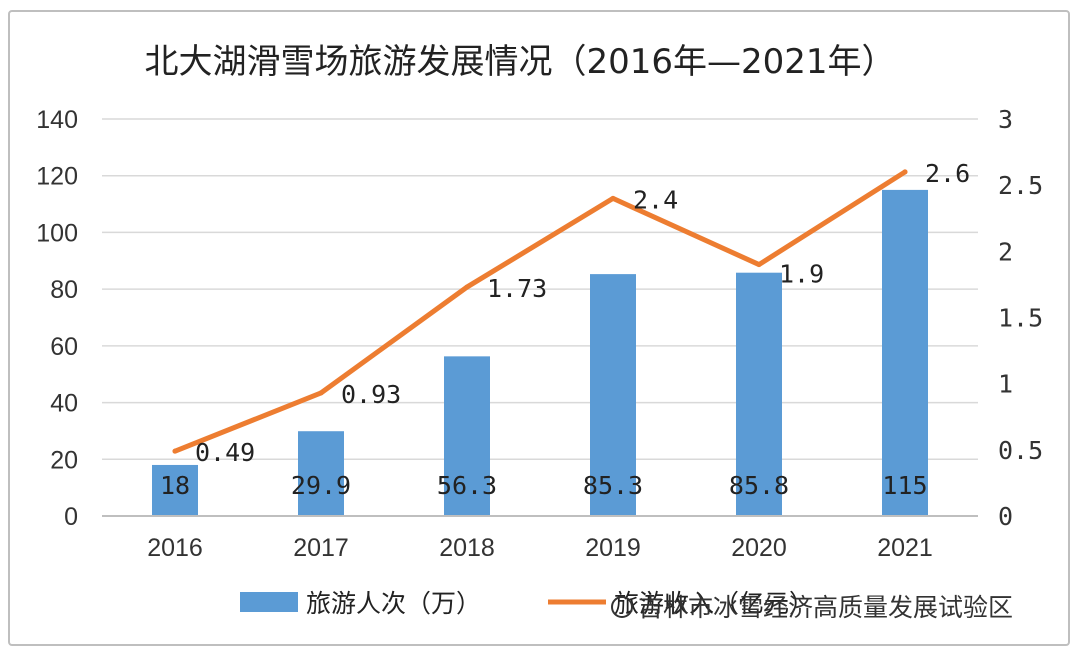 This screenshot has width=1080, height=657. I want to click on y-right-tick-label: 3, so click(1005, 119).